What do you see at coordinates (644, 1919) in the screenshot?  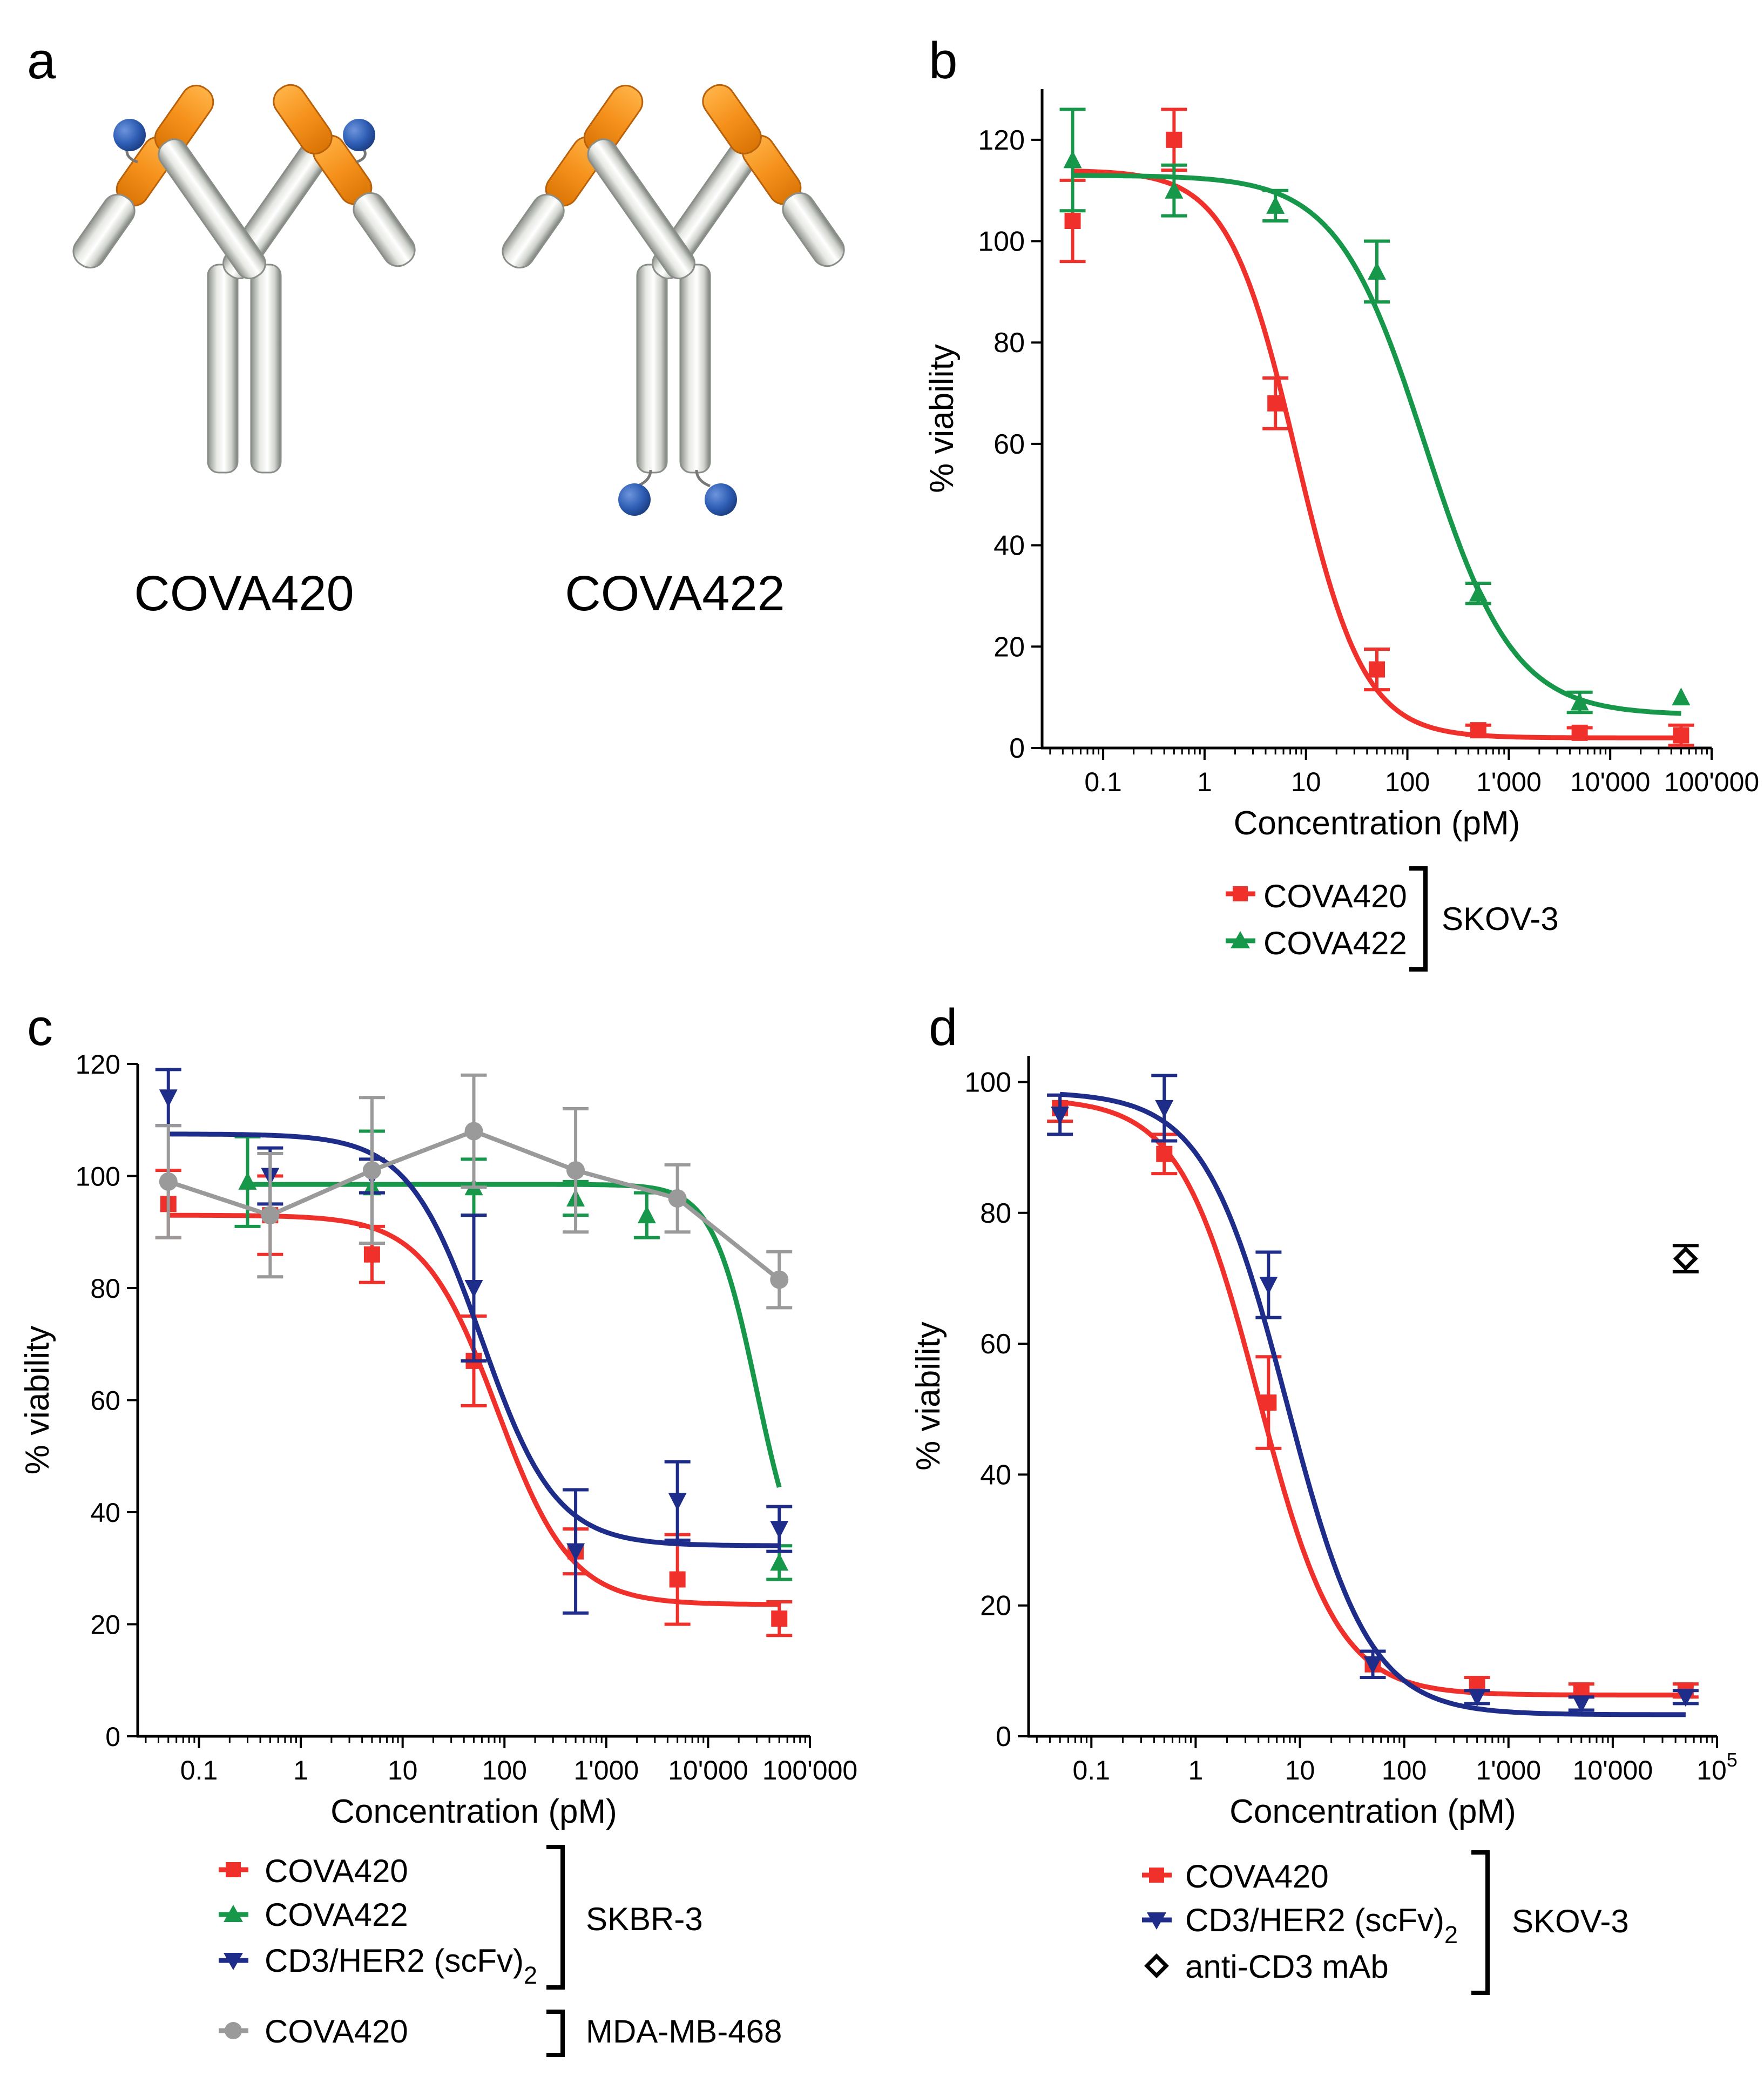 I see `legend-group-skbr3: SKBR-3` at bounding box center [644, 1919].